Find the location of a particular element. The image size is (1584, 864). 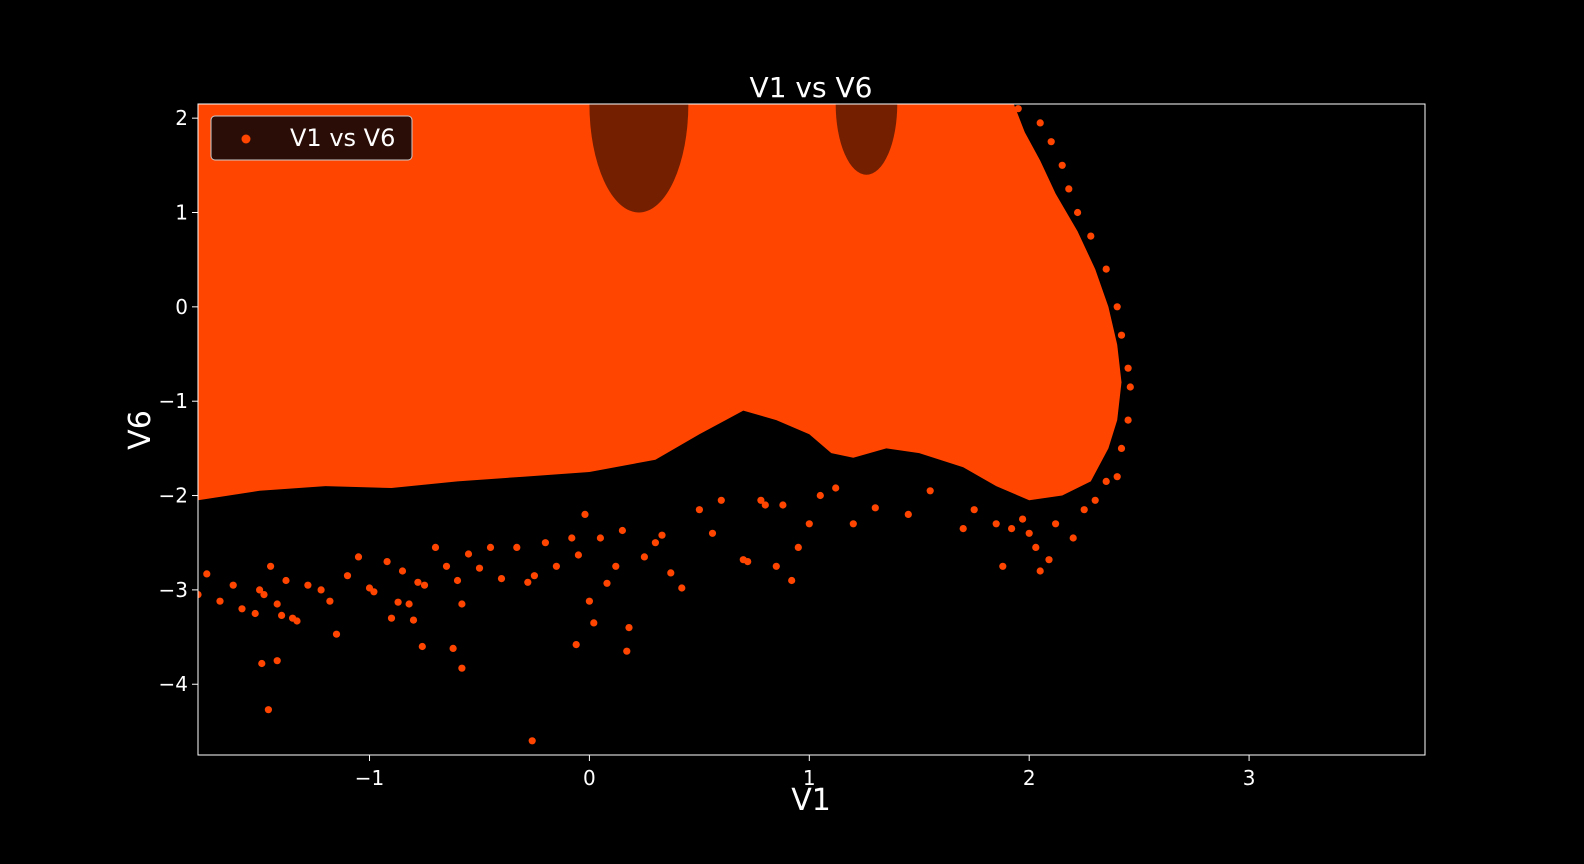

y-tick-label: 0 is located at coordinates (181, 307).